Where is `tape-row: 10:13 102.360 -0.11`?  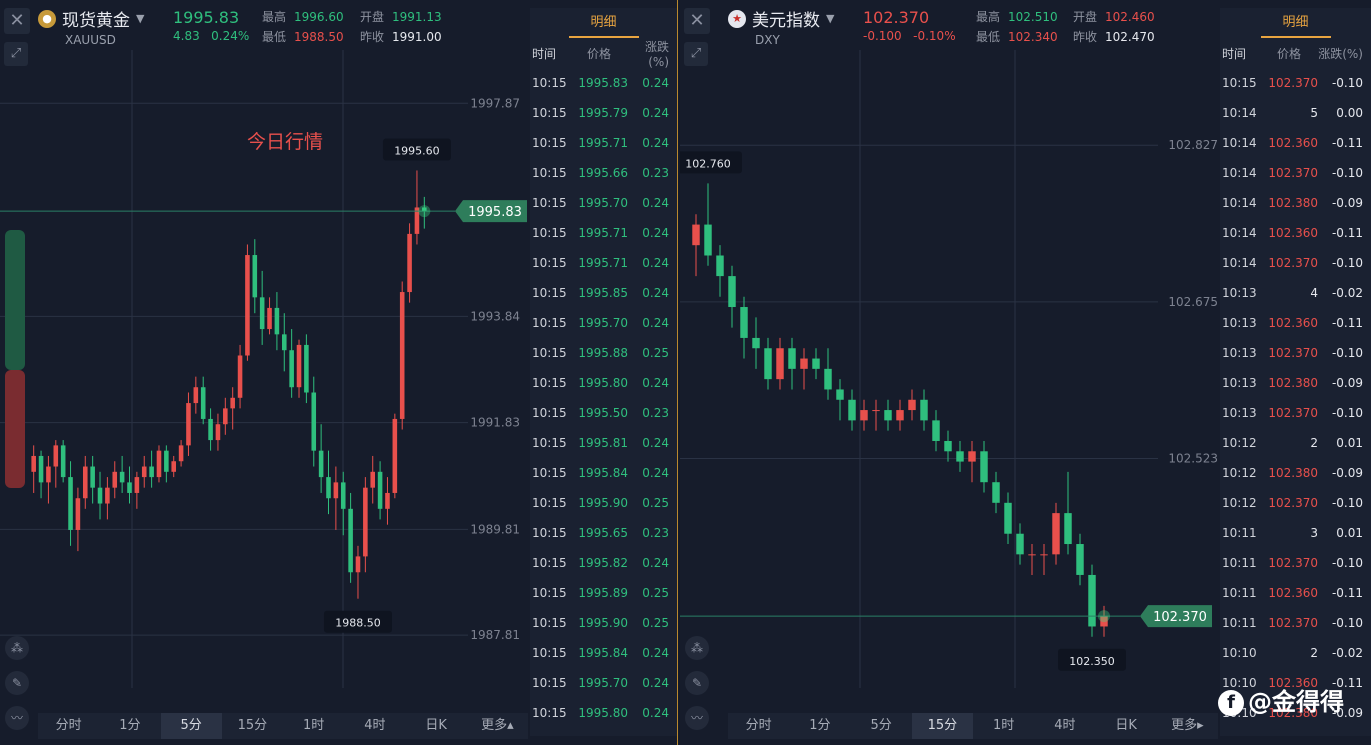
tape-row: 10:13 102.360 -0.11 is located at coordinates (1295, 323).